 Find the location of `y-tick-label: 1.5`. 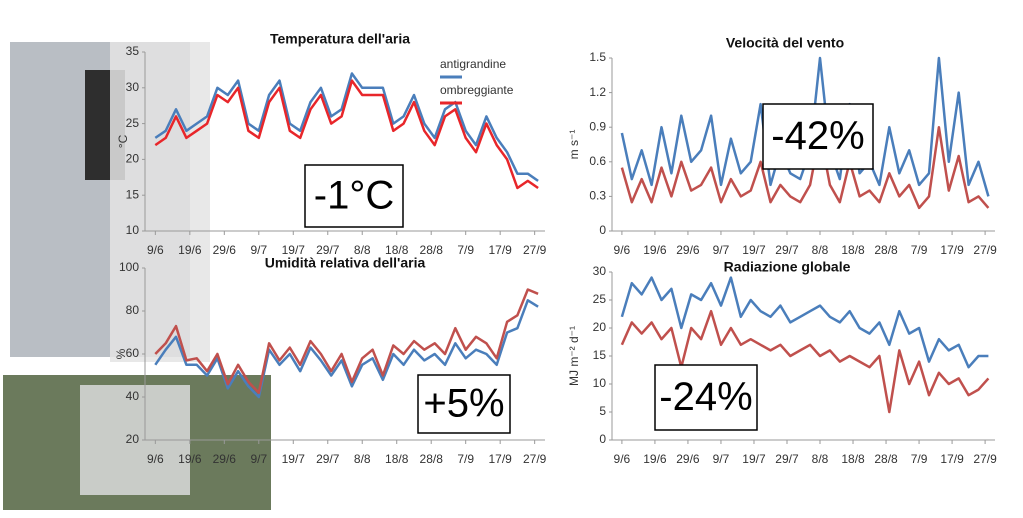

y-tick-label: 1.5 is located at coordinates (597, 57).